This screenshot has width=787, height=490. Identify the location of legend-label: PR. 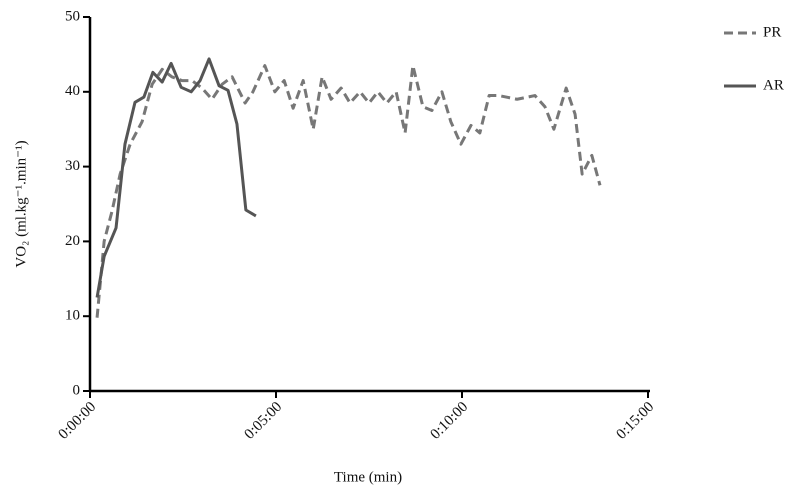
(772, 32).